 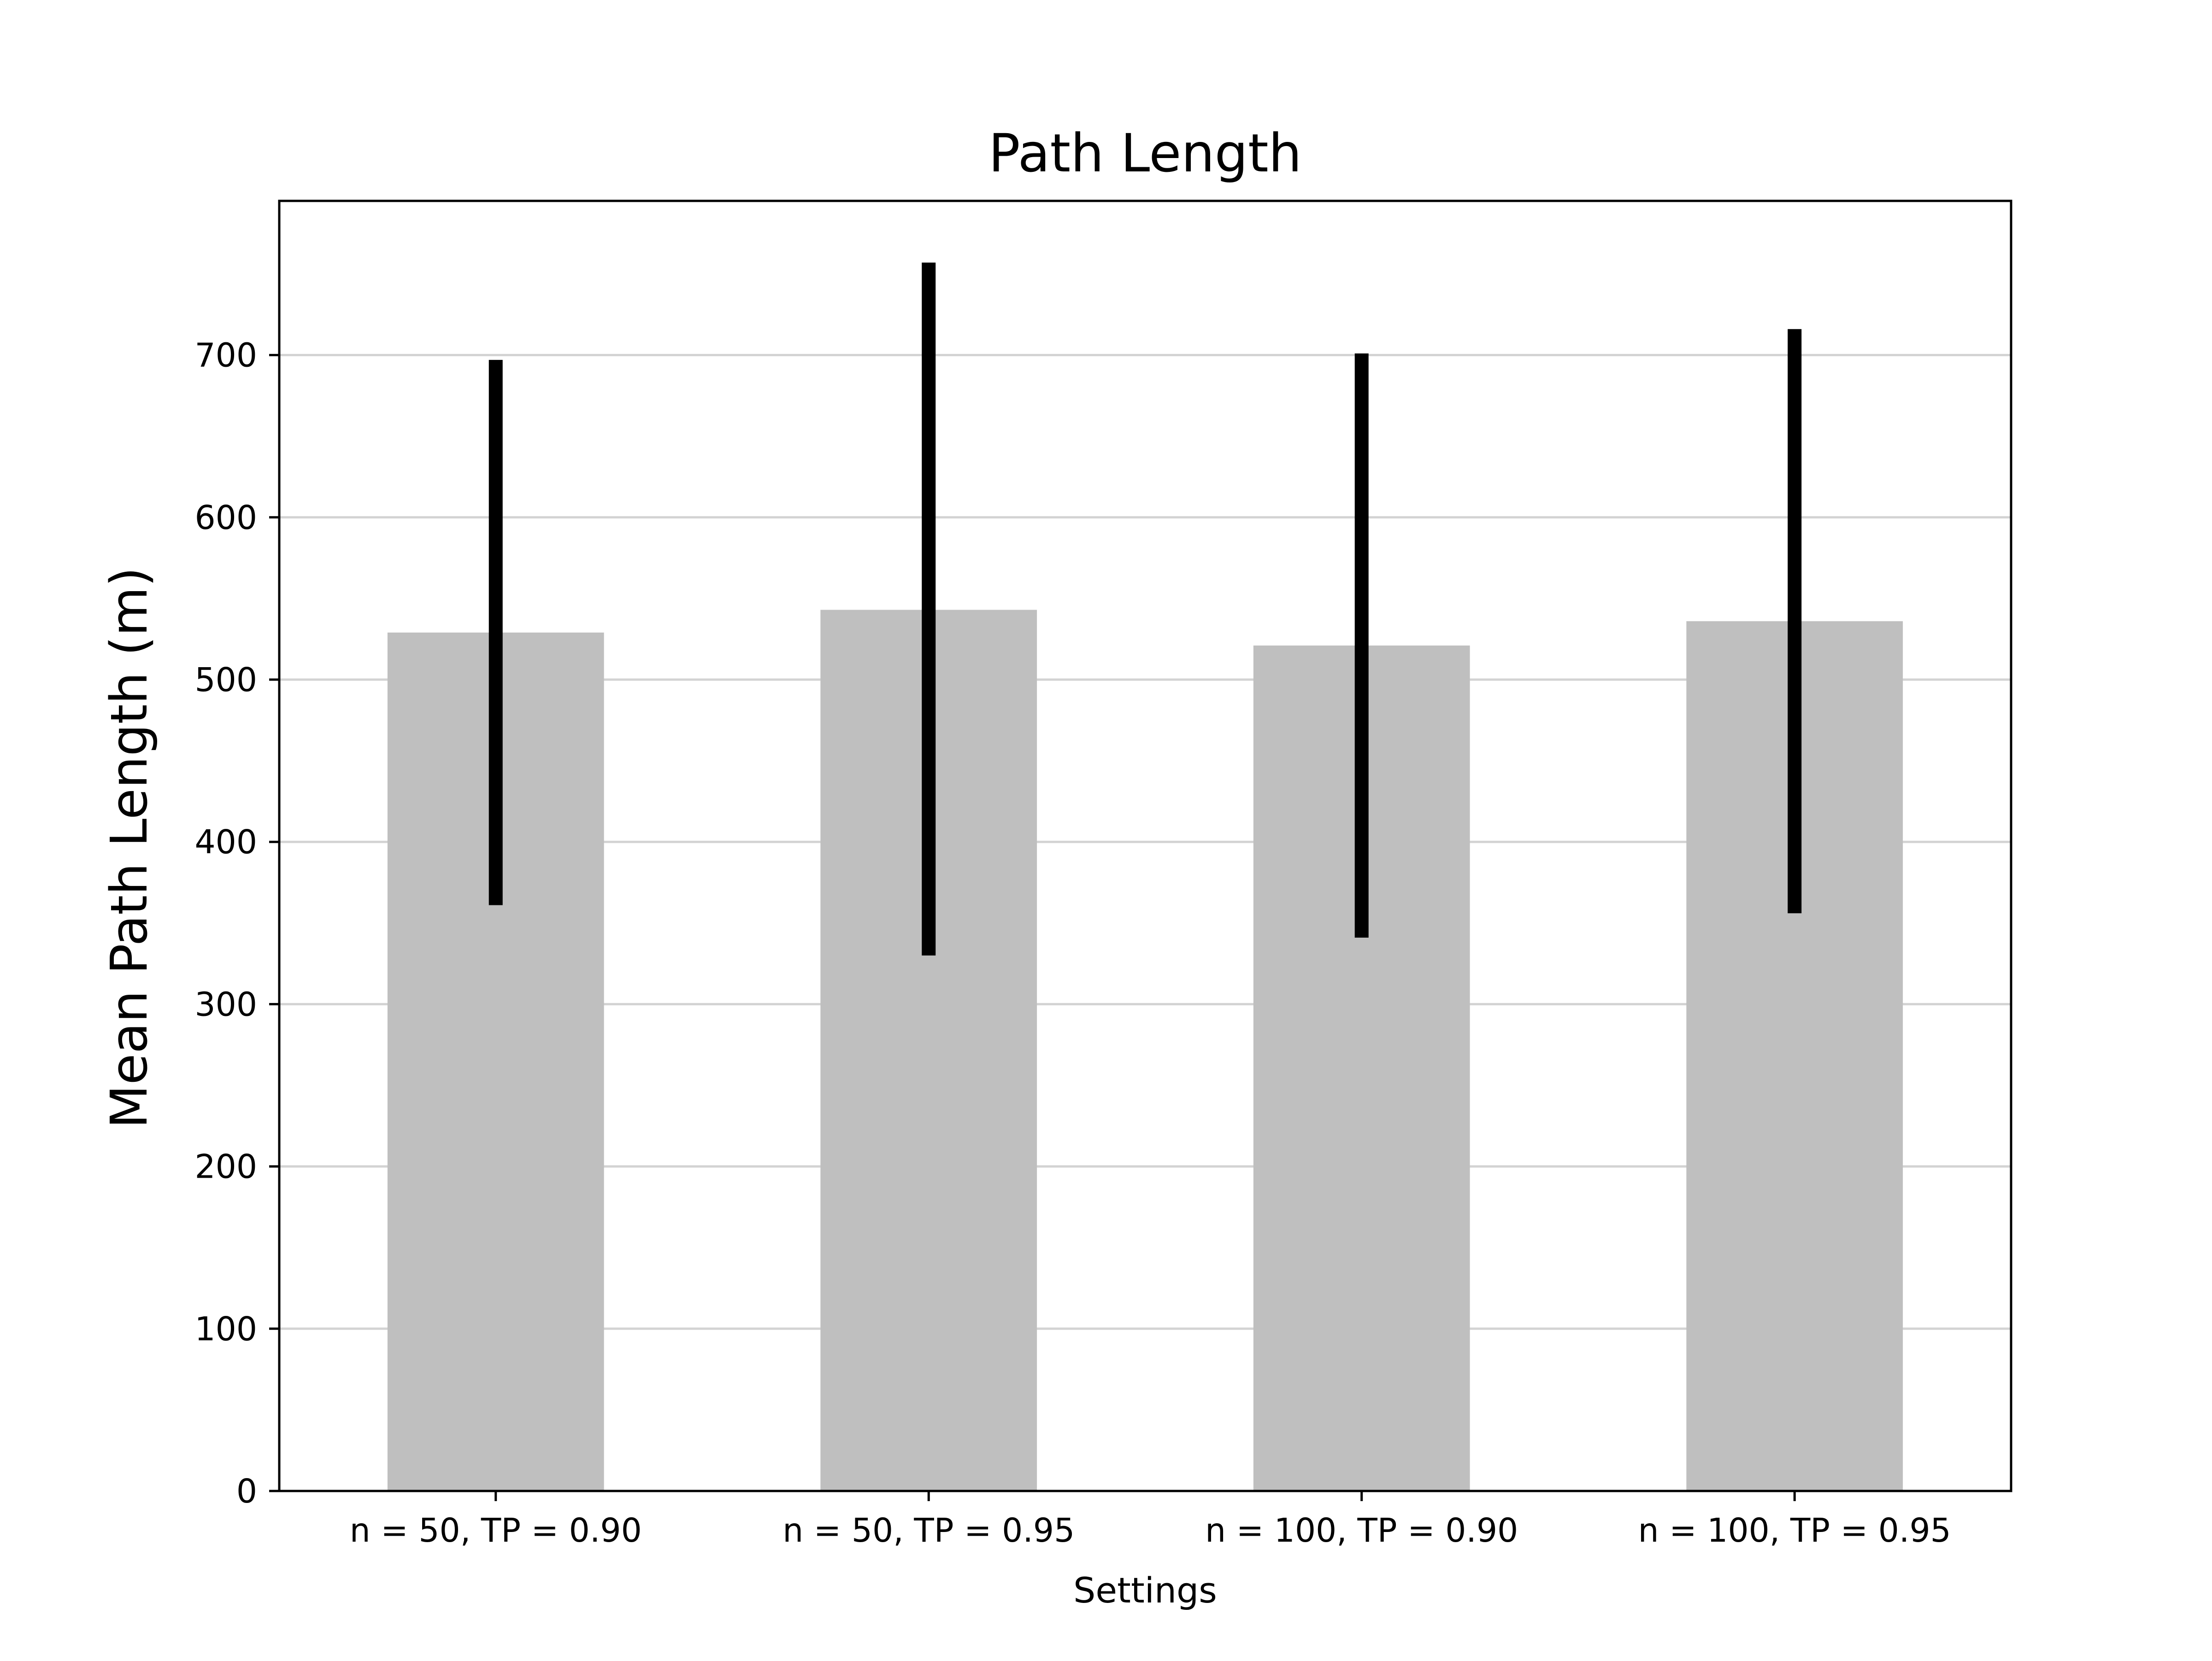 I want to click on x-tick-label: n = 100, TP = 0.90, so click(x=1361, y=1530).